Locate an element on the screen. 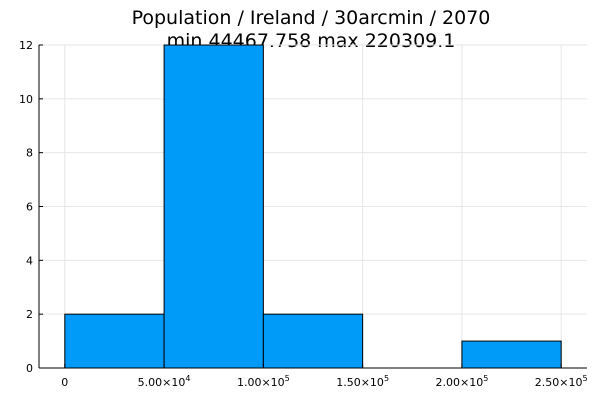 The image size is (600, 400). x-tick-label-2: 1.00×10⁵ is located at coordinates (263, 381).